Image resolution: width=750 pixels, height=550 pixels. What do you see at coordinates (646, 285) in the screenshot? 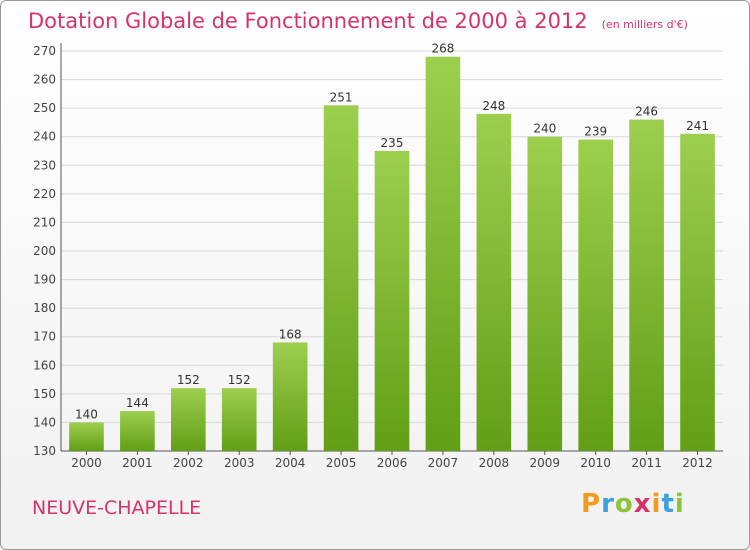
I see `bar-2011` at bounding box center [646, 285].